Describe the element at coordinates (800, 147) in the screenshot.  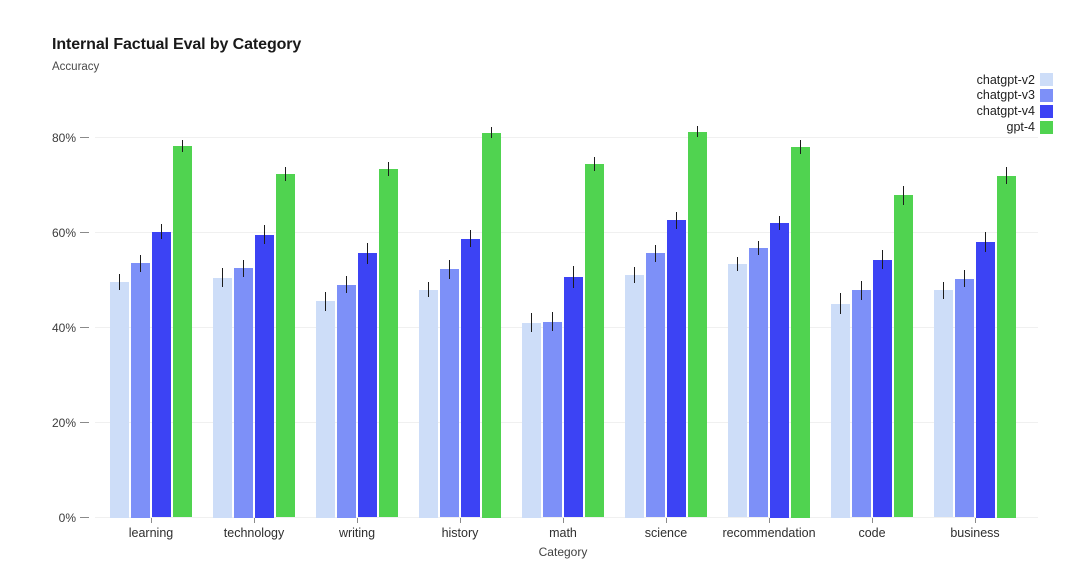
I see `error-bar-gpt-4-recommendation` at that location.